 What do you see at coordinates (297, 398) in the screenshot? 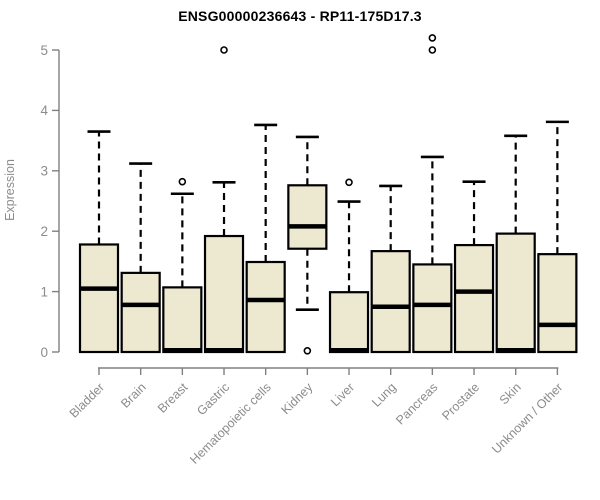
I see `x-tick-label: Kidney` at bounding box center [297, 398].